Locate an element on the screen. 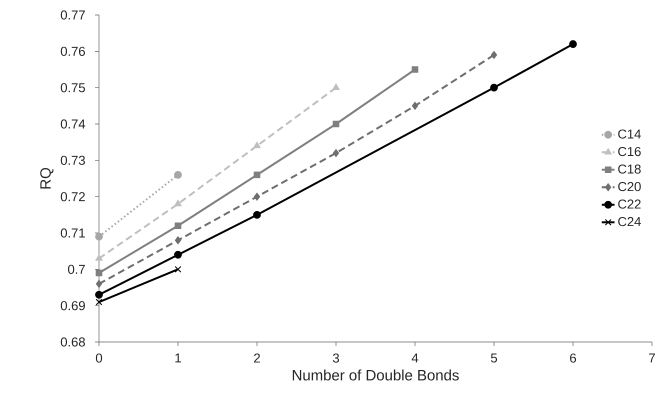 The image size is (666, 409). x-tick-label: 2 is located at coordinates (257, 358).